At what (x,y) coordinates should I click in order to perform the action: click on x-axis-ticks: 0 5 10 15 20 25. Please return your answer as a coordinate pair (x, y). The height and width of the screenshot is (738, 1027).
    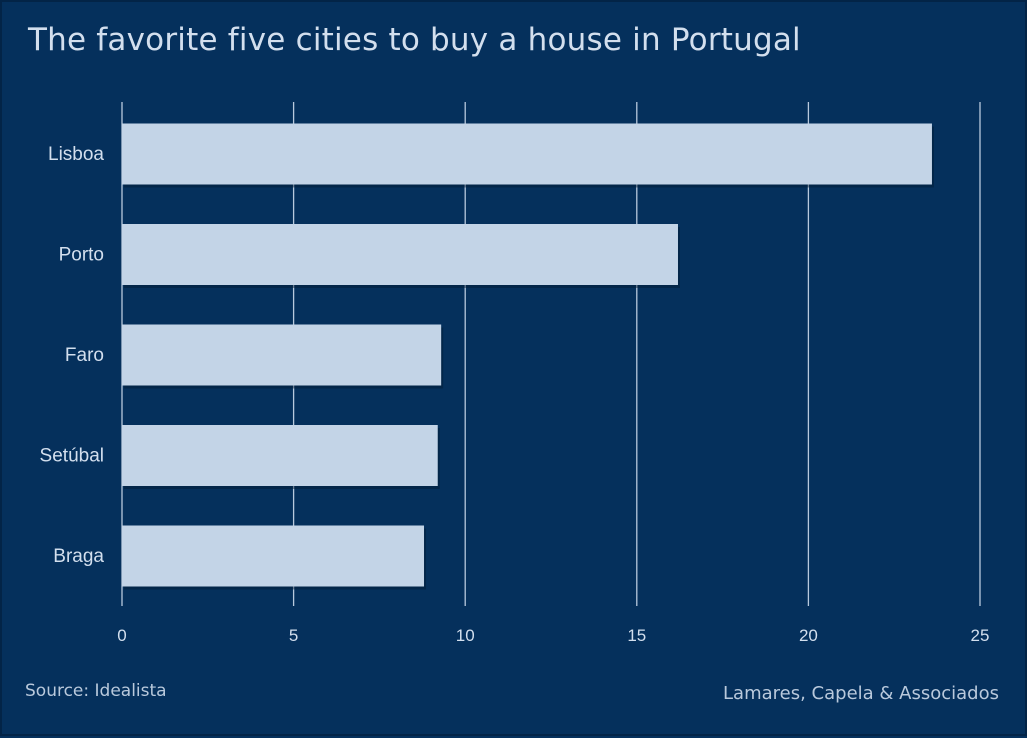
    Looking at the image, I should click on (553, 635).